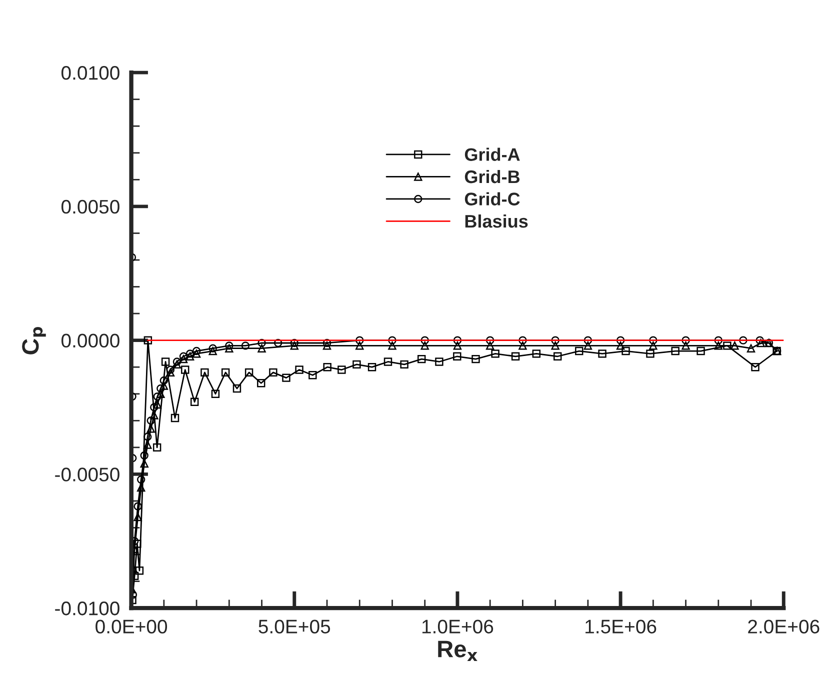 Image resolution: width=831 pixels, height=691 pixels. I want to click on y-tick-label: 0.0050, so click(90, 207).